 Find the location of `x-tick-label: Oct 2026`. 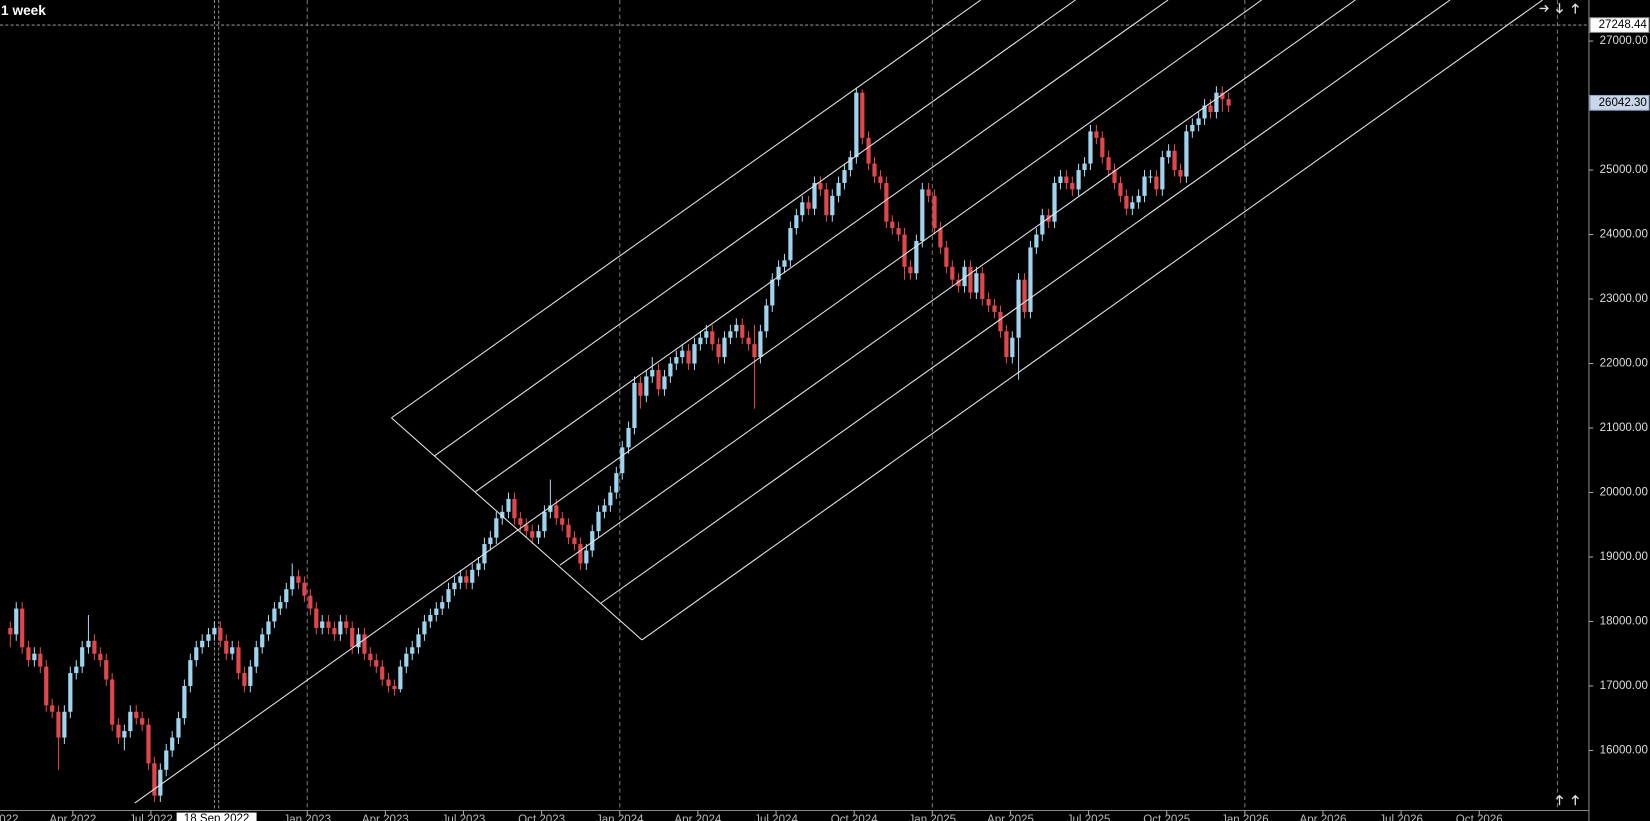

x-tick-label: Oct 2026 is located at coordinates (1479, 817).